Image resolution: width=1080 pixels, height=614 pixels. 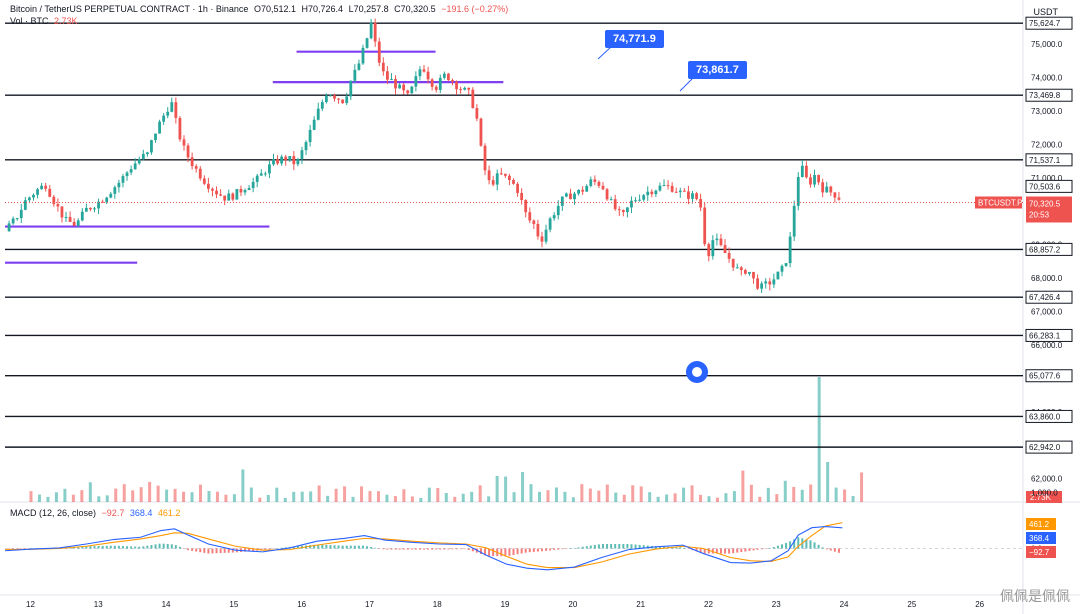 I want to click on macd-macd-tag-label: 368.4, so click(x=1039, y=538).